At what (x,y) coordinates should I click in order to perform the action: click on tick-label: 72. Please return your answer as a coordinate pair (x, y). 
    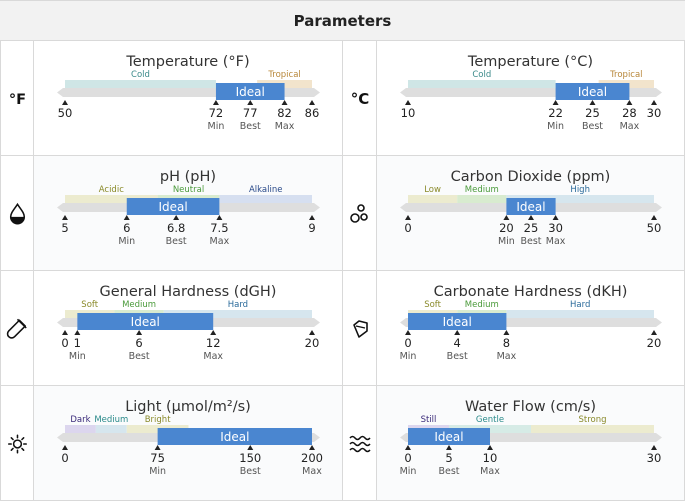
    Looking at the image, I should click on (216, 113).